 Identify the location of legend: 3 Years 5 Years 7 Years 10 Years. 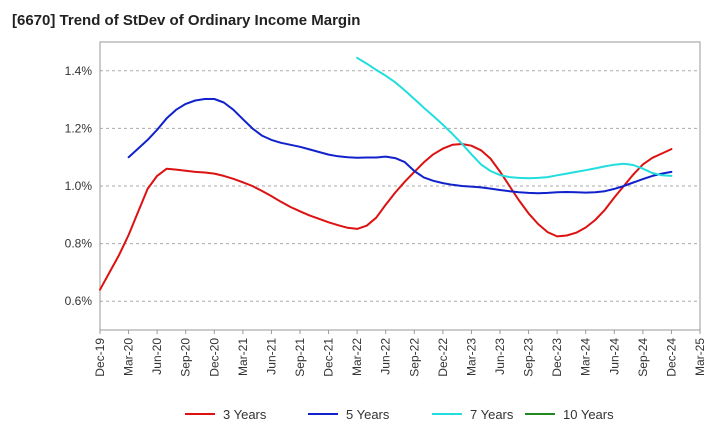
(399, 414).